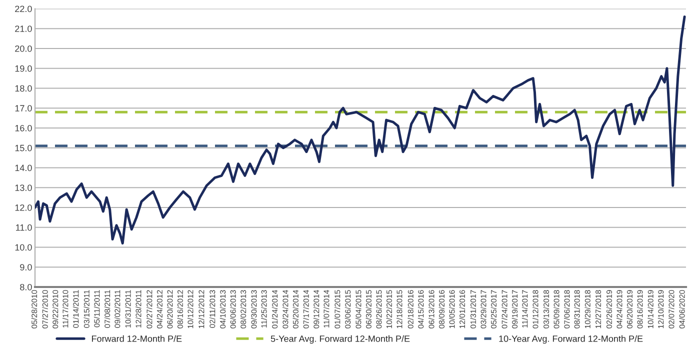 The image size is (700, 350). What do you see at coordinates (137, 338) in the screenshot?
I see `legend-label: Forward 12-Month P/E` at bounding box center [137, 338].